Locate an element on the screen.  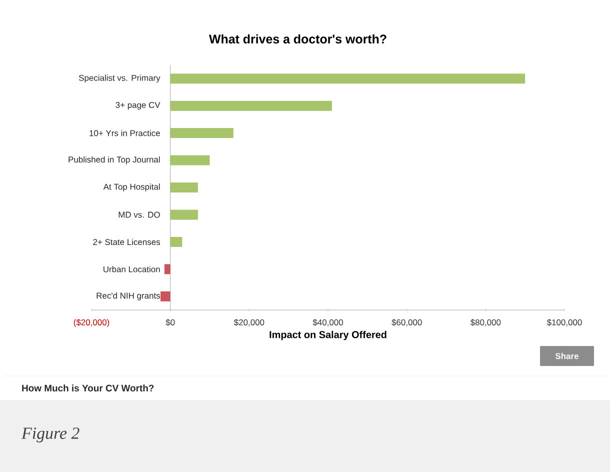
y-tick-label: Rec'd NIH grants is located at coordinates (128, 296).